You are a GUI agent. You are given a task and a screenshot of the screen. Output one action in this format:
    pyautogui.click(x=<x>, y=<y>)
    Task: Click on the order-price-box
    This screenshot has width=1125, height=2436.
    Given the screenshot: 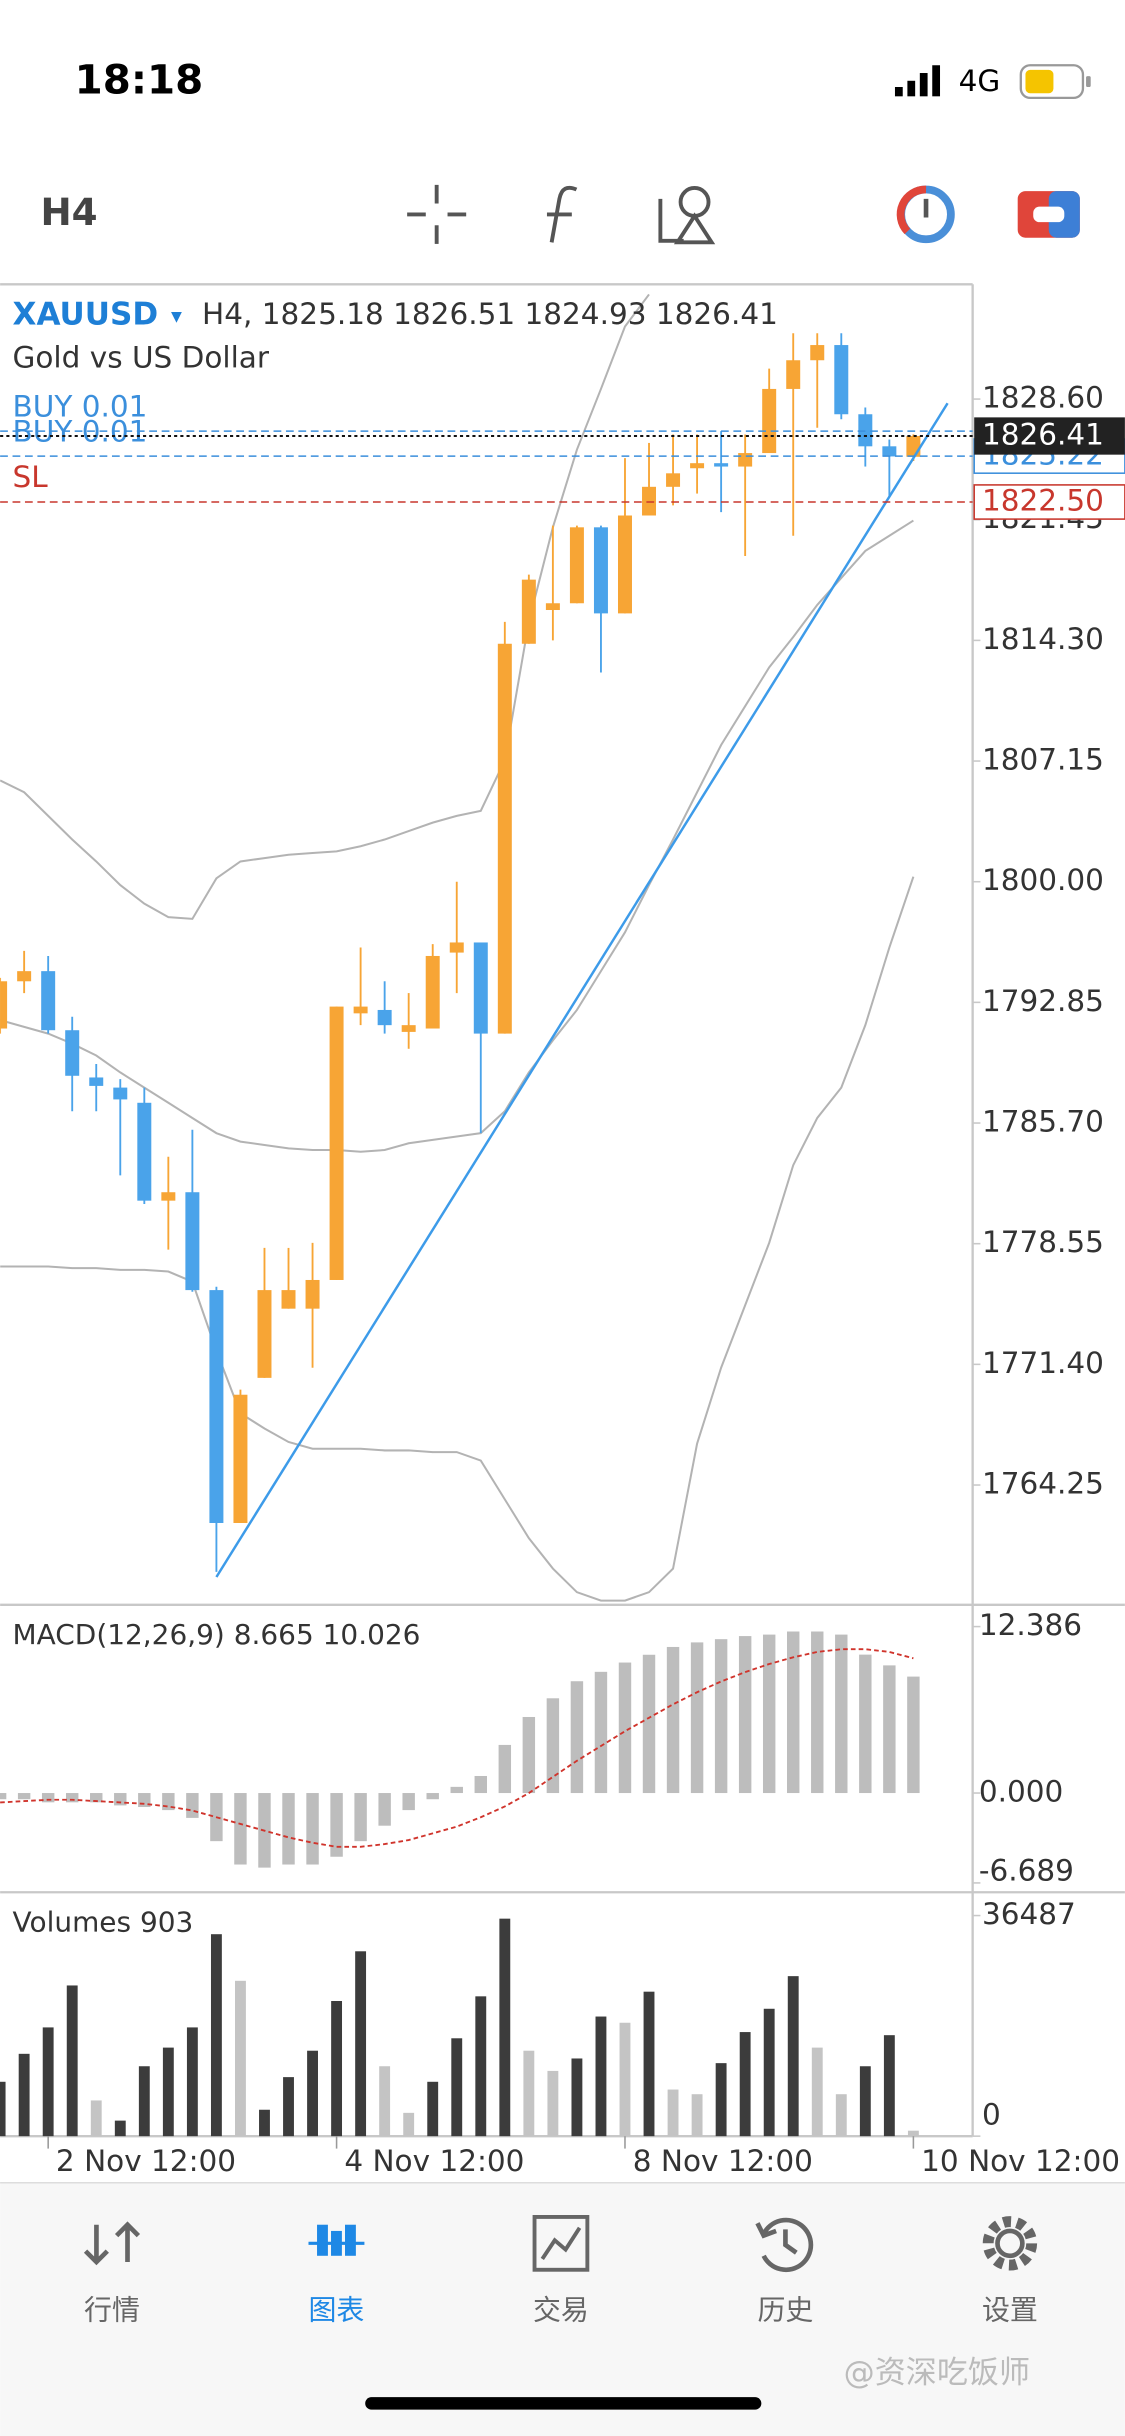 What is the action you would take?
    pyautogui.click(x=1049, y=502)
    